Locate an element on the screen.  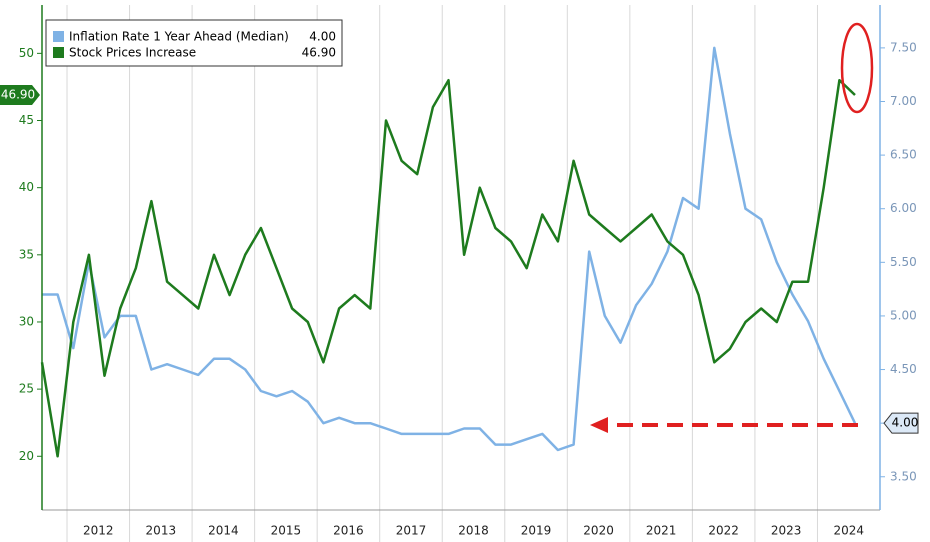
x-tick-label: 2013 is located at coordinates (161, 531).